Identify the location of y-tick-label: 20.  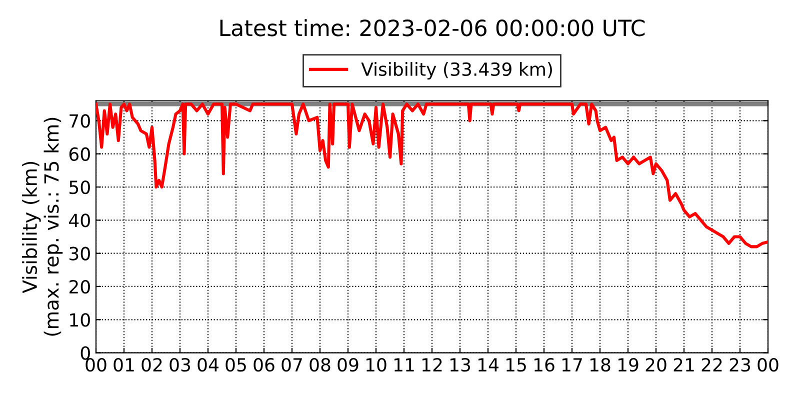
(79, 287).